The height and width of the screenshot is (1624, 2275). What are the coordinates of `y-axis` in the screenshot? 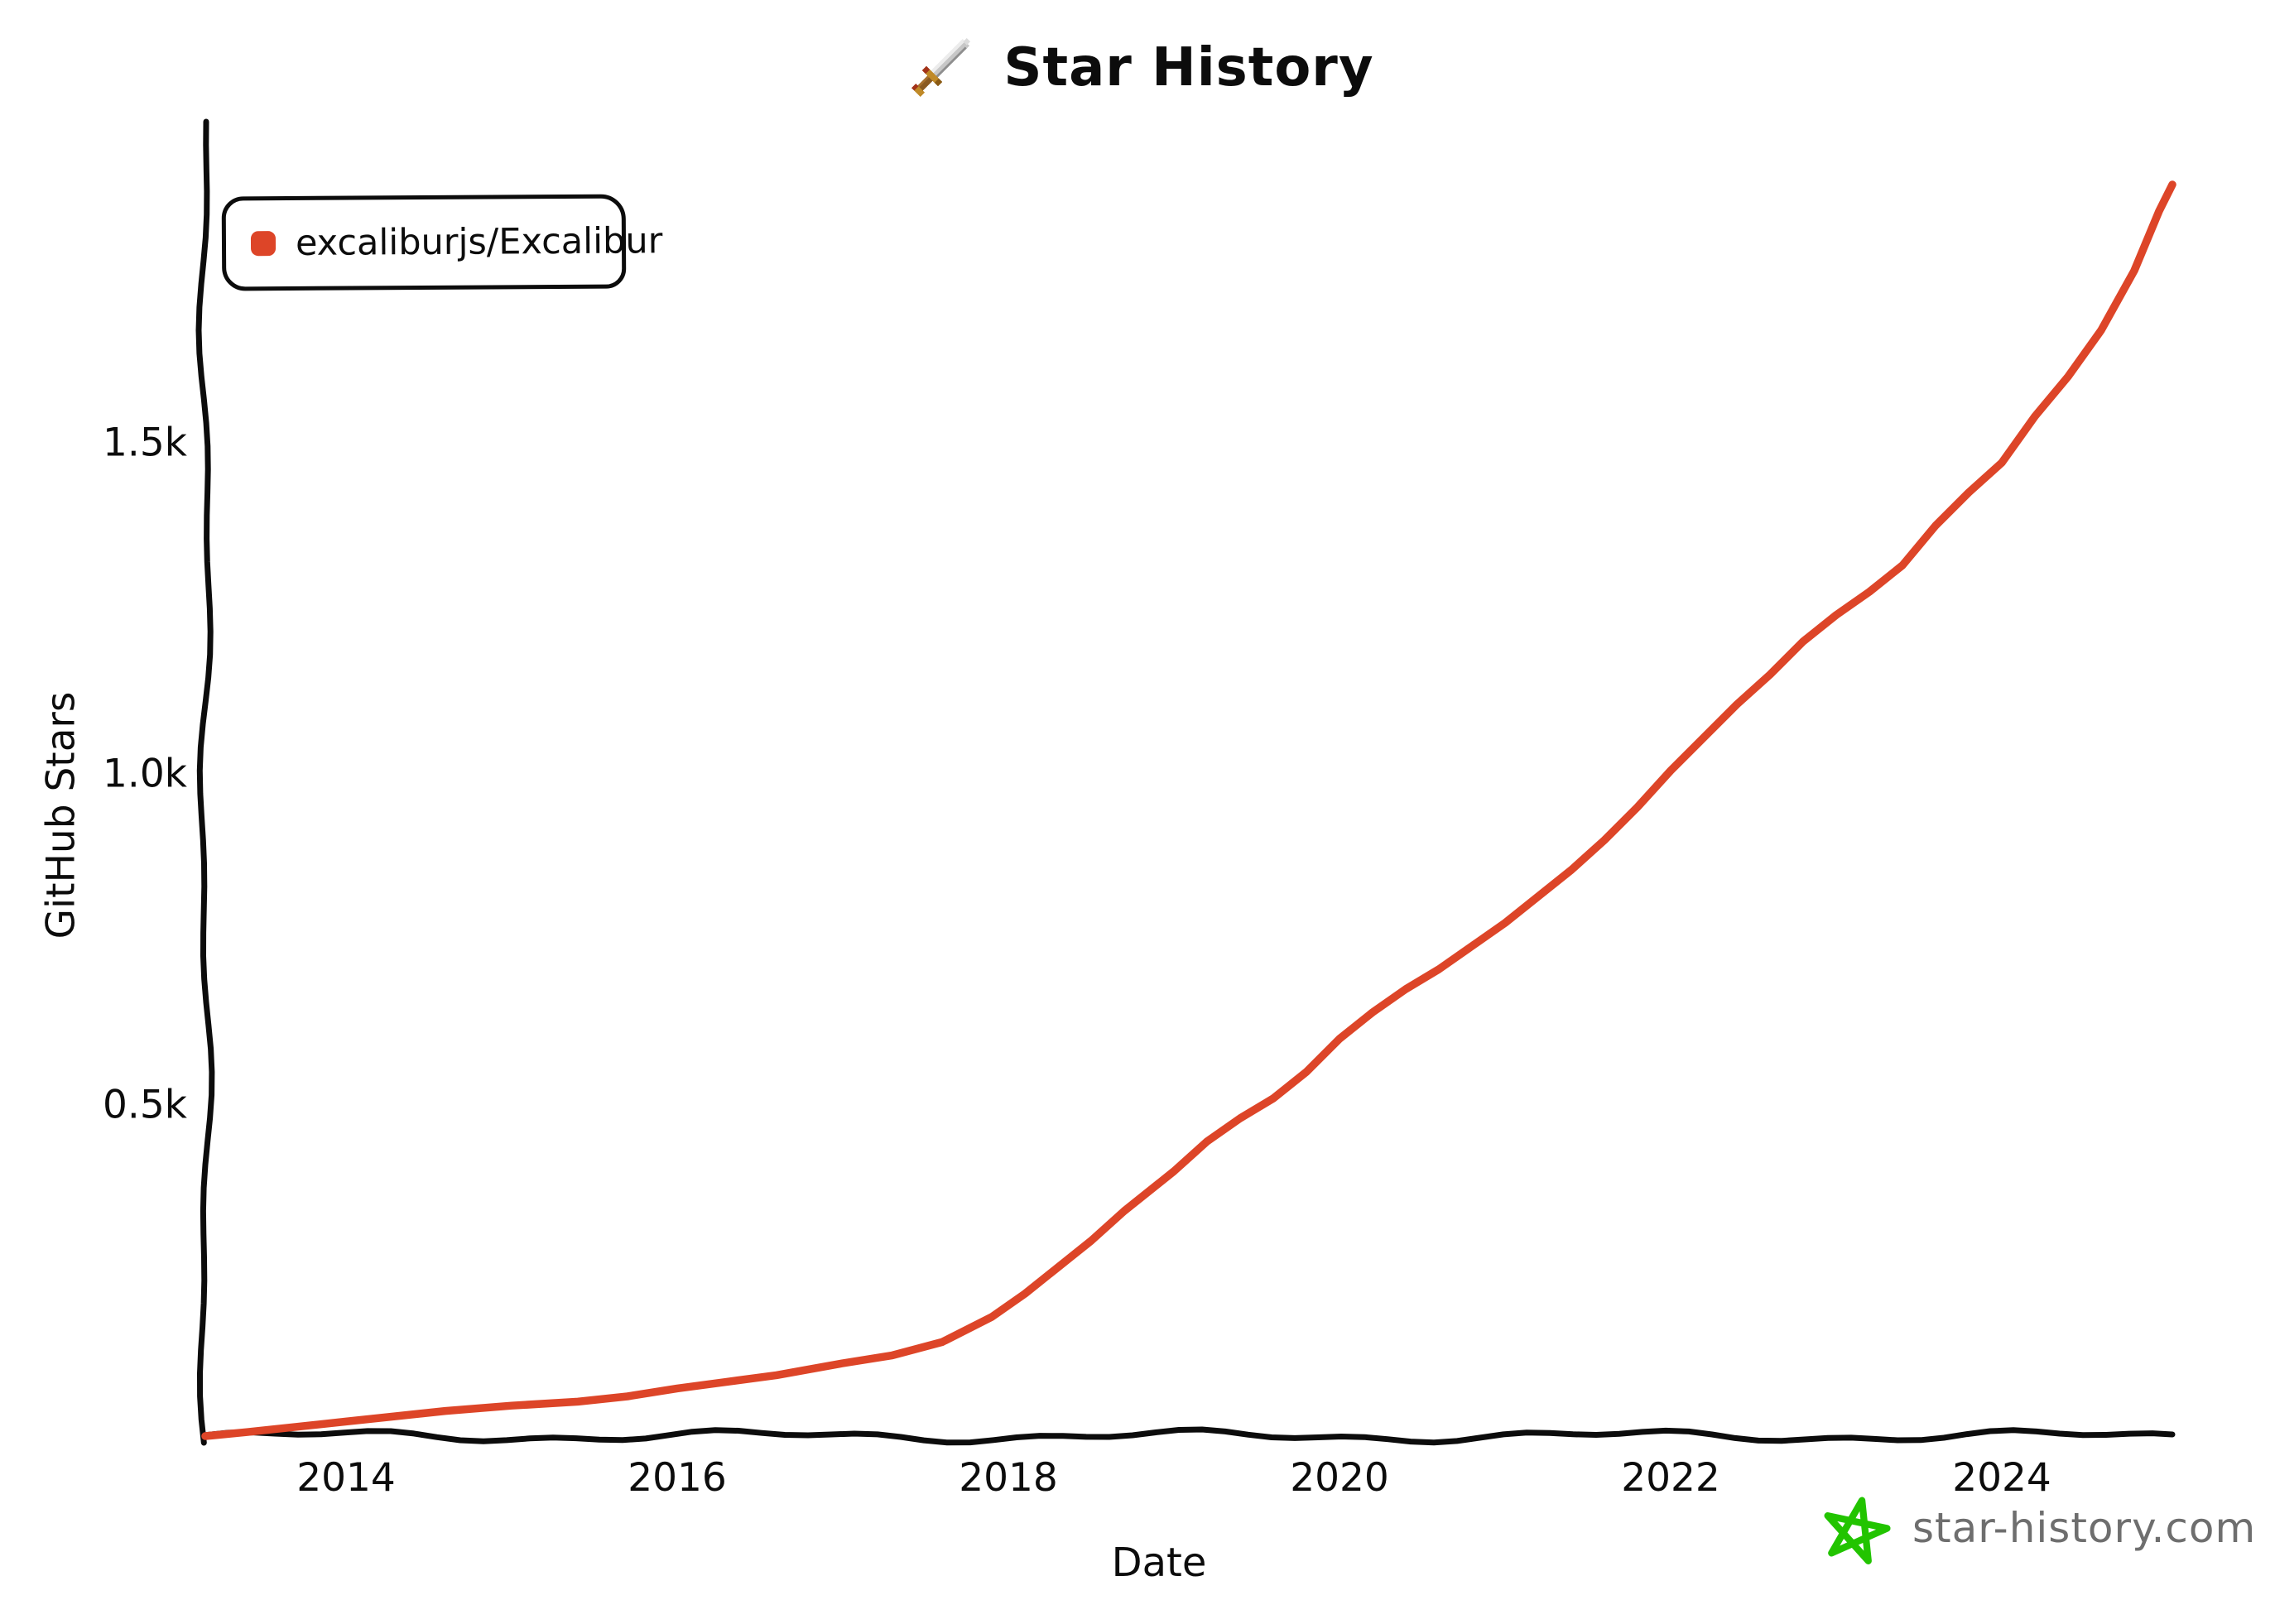 It's located at (205, 782).